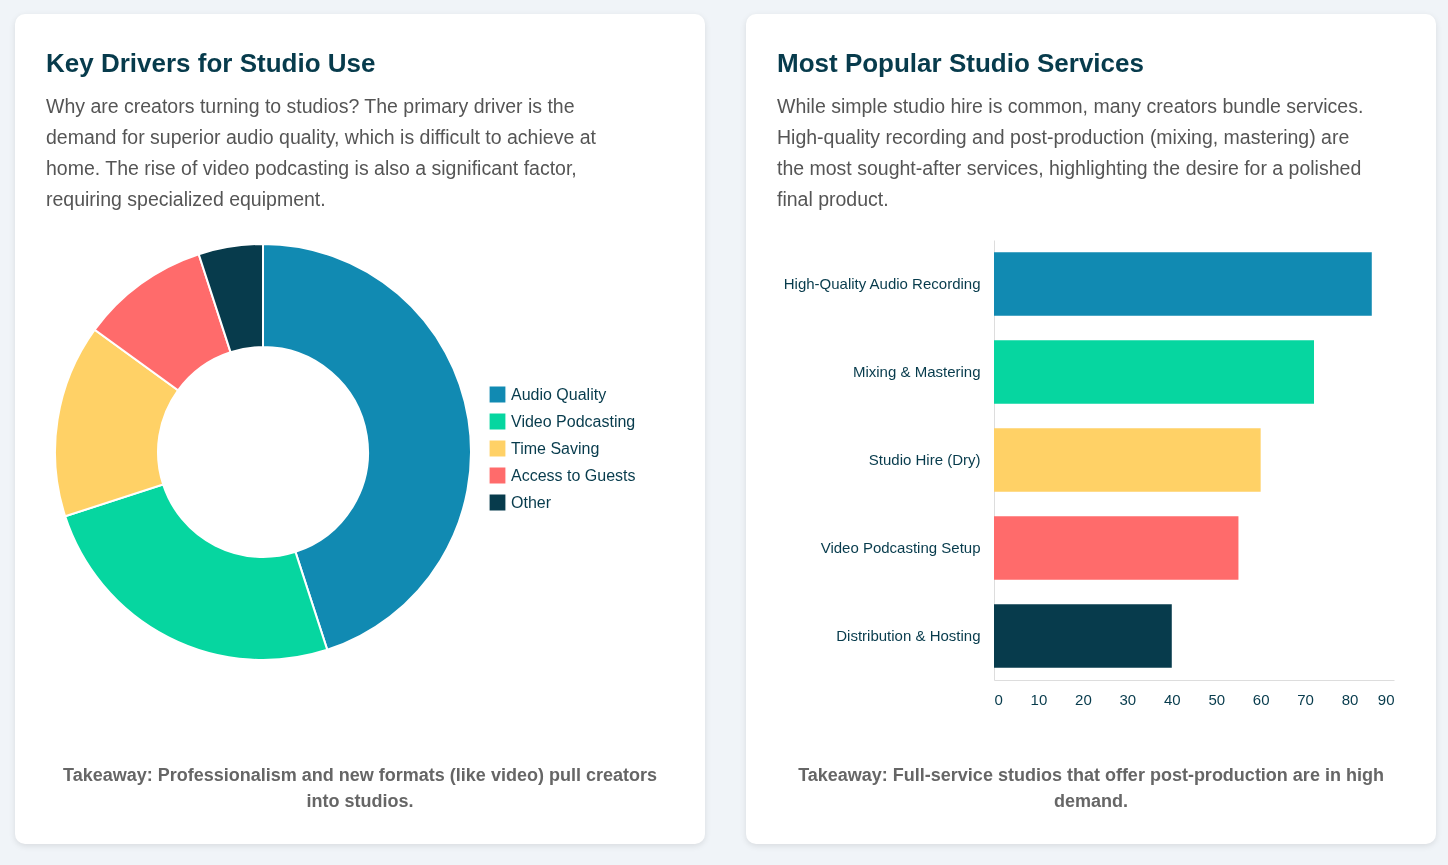 This screenshot has height=865, width=1448. What do you see at coordinates (1083, 699) in the screenshot?
I see `x-tick-label: 20` at bounding box center [1083, 699].